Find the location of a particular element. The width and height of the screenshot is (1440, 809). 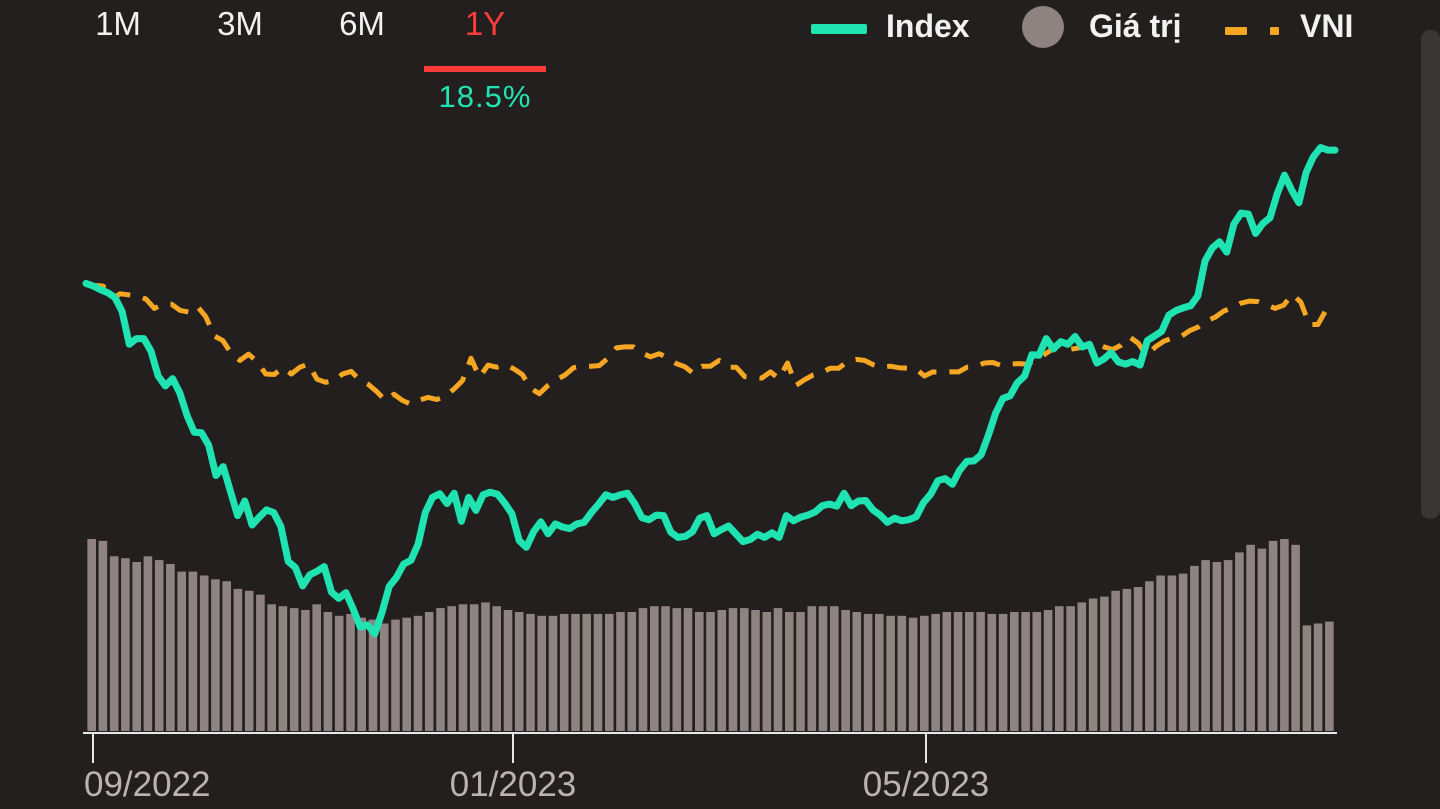

period-return: 18.5% is located at coordinates (485, 96).